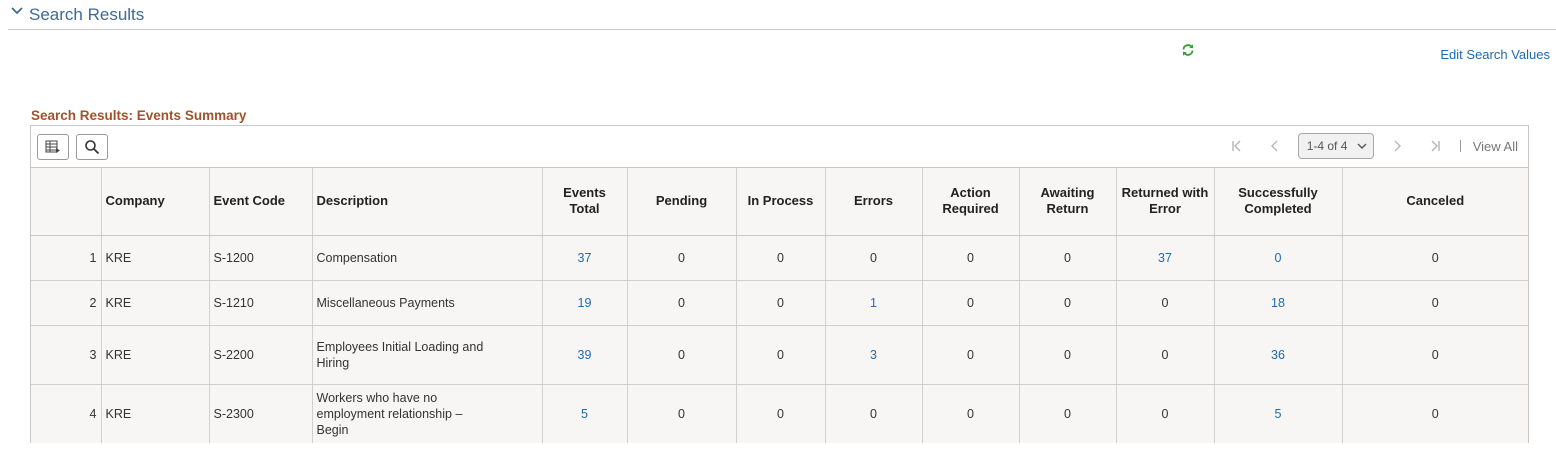  Describe the element at coordinates (873, 354) in the screenshot. I see `errors-link: 3` at that location.